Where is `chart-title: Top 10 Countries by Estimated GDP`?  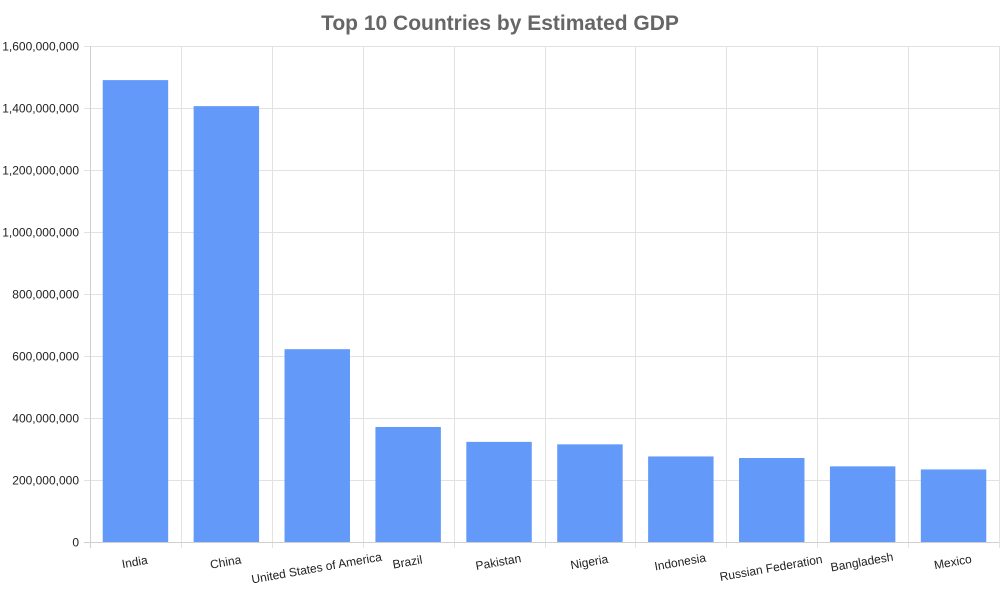 chart-title: Top 10 Countries by Estimated GDP is located at coordinates (500, 23).